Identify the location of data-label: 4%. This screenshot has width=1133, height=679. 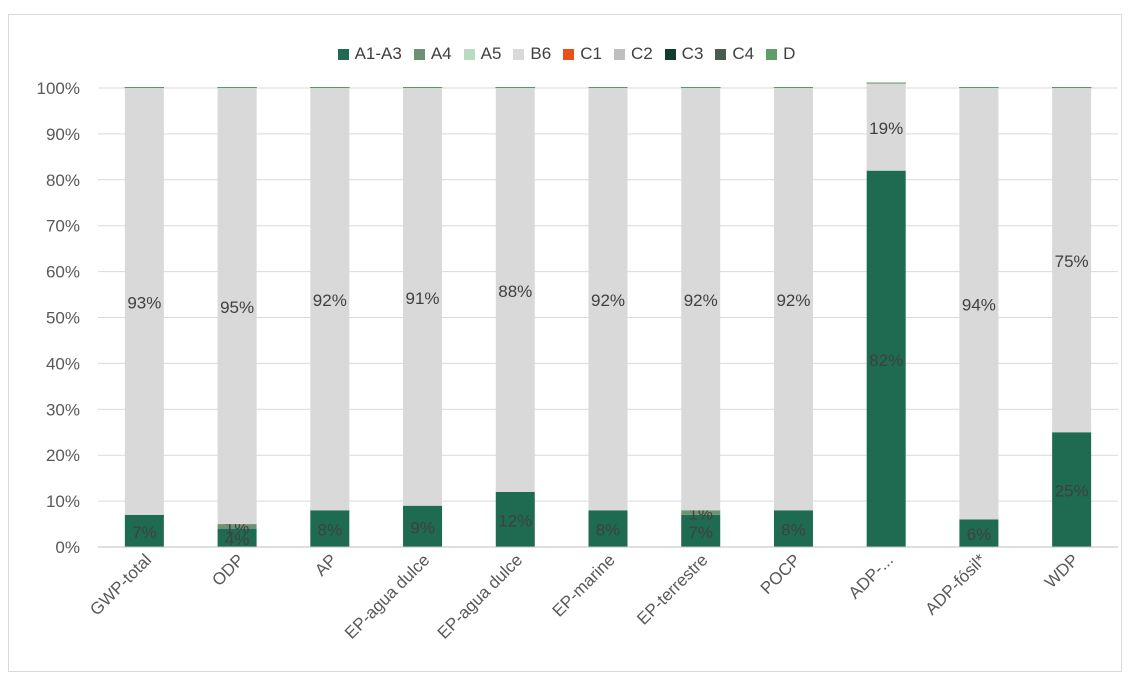
(237, 539).